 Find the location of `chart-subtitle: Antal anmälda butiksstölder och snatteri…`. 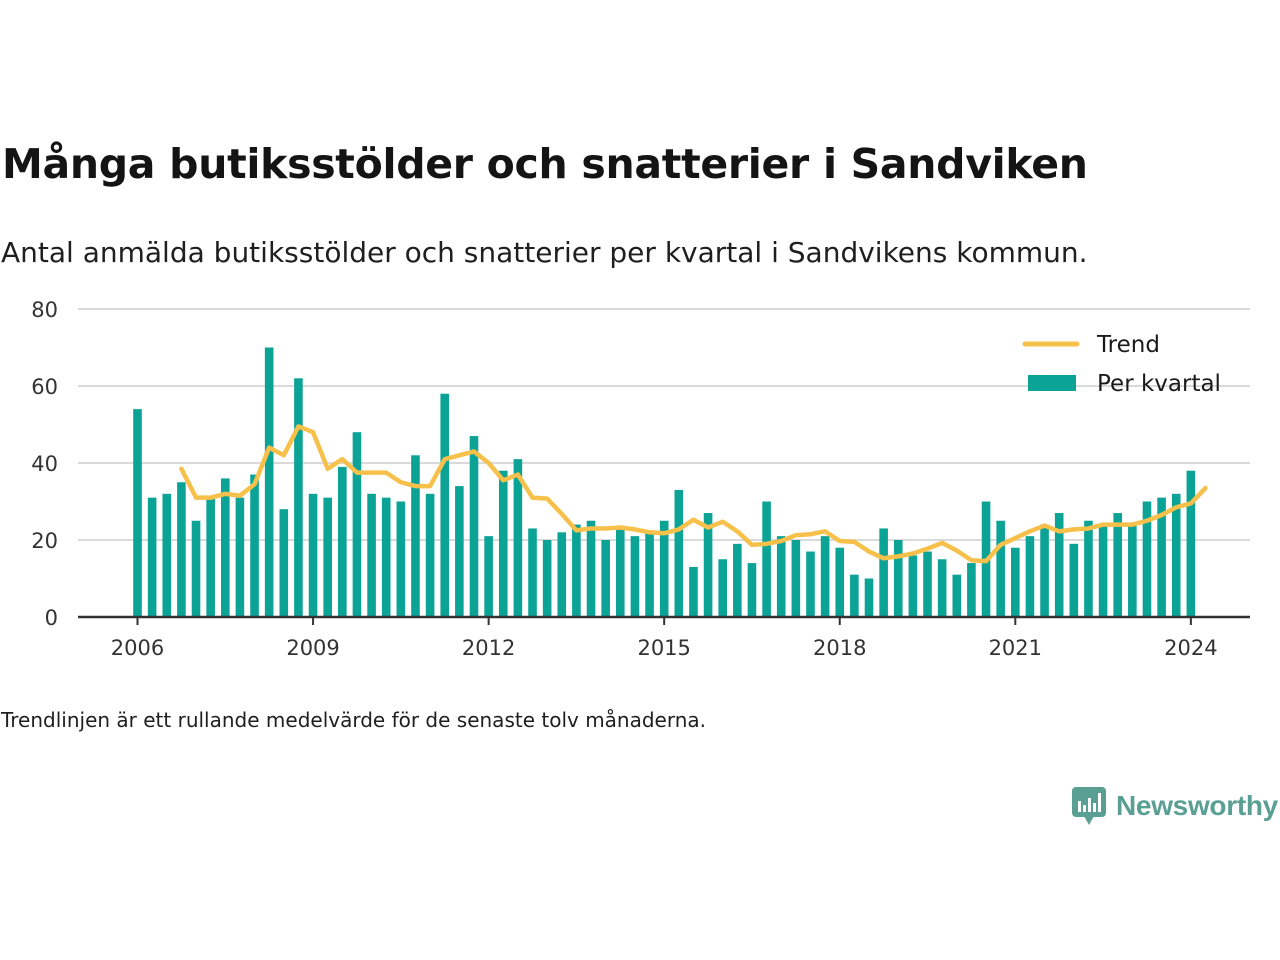

chart-subtitle: Antal anmälda butiksstölder och snatteri… is located at coordinates (544, 252).